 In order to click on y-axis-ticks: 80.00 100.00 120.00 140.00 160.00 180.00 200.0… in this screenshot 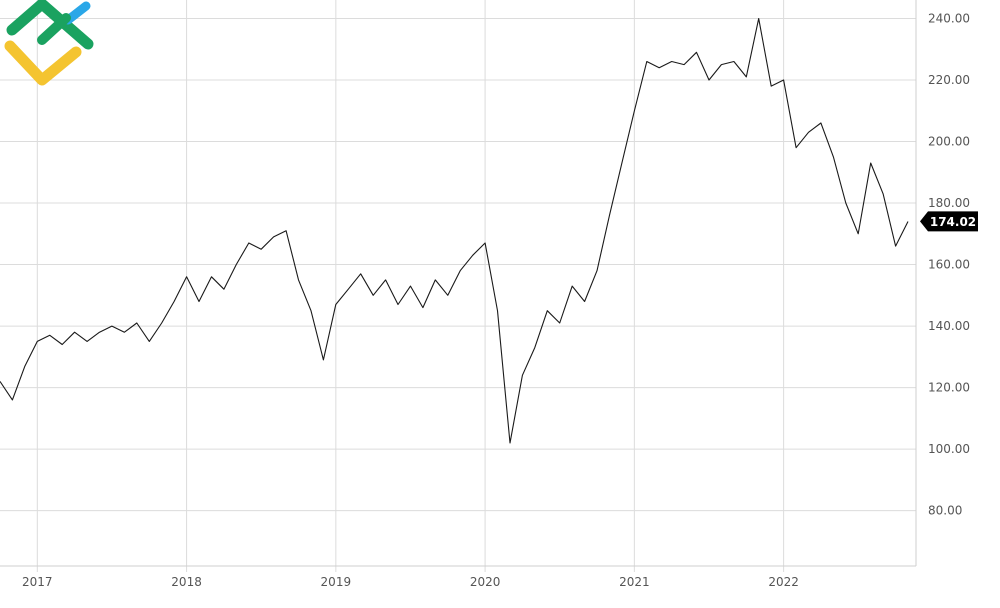, I will do `click(949, 264)`.